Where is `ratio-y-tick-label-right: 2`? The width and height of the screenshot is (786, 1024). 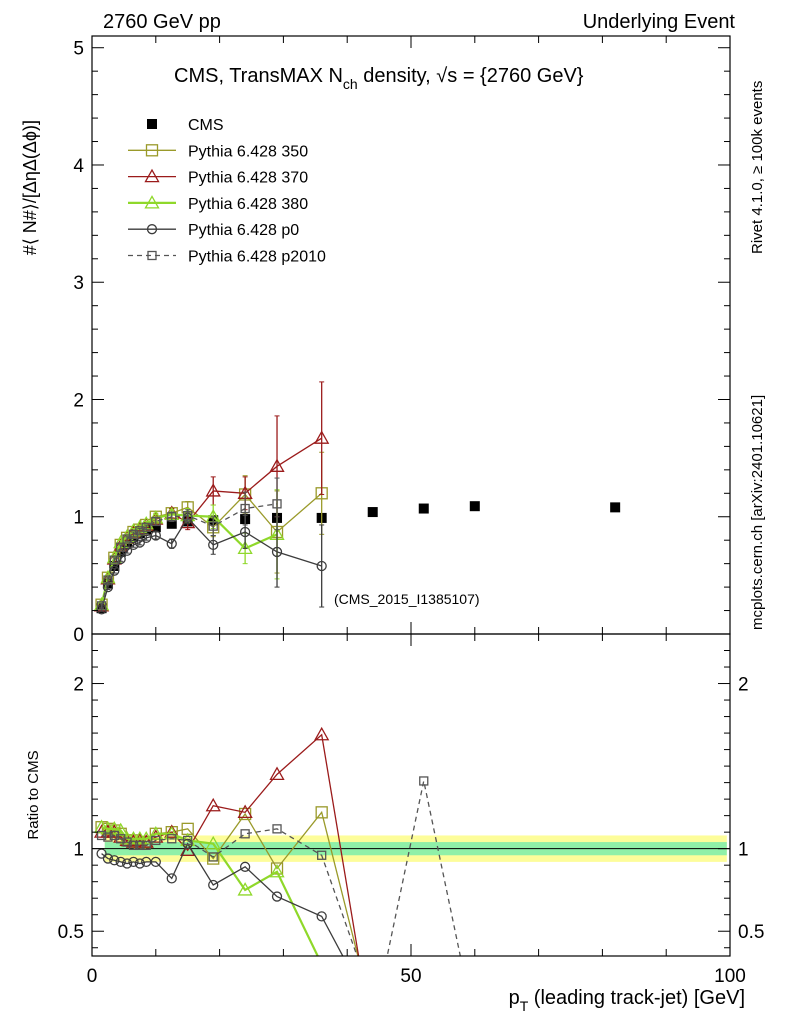
ratio-y-tick-label-right: 2 is located at coordinates (743, 685).